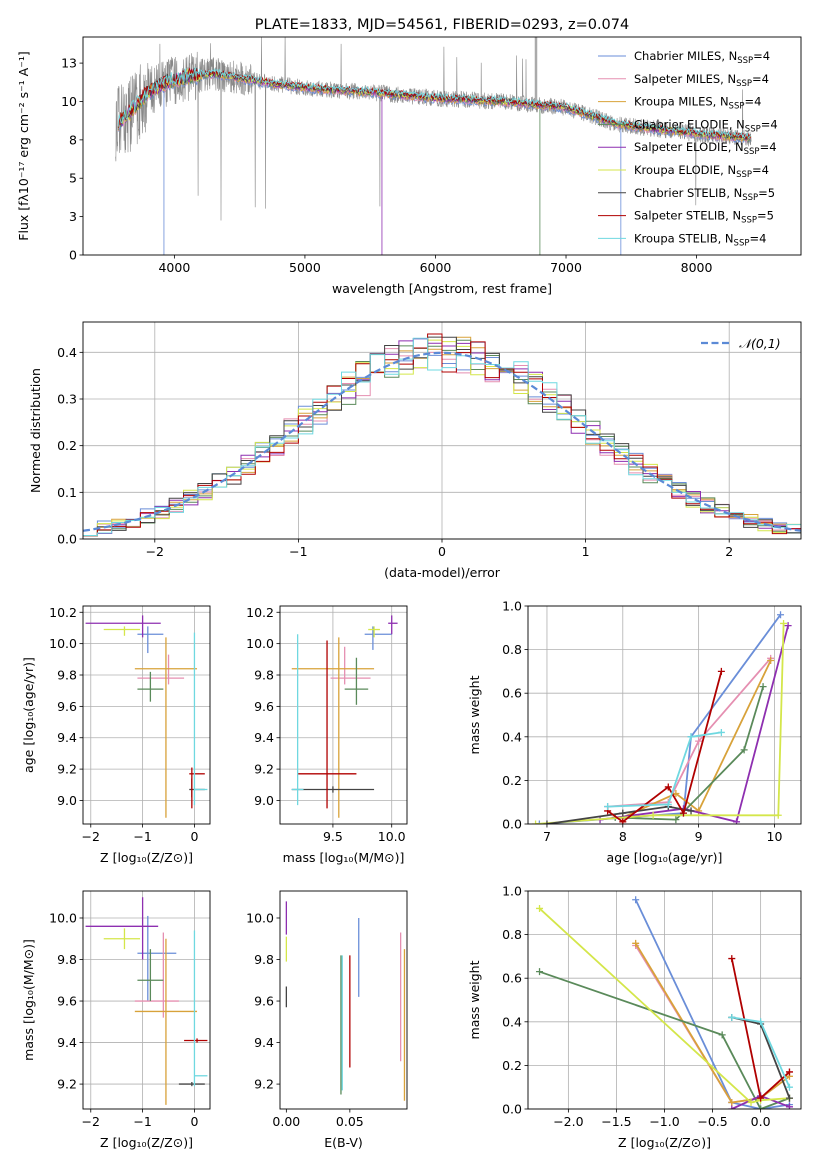 The width and height of the screenshot is (819, 1170). What do you see at coordinates (616, 1121) in the screenshot?
I see `x-tick-label: −1.5` at bounding box center [616, 1121].